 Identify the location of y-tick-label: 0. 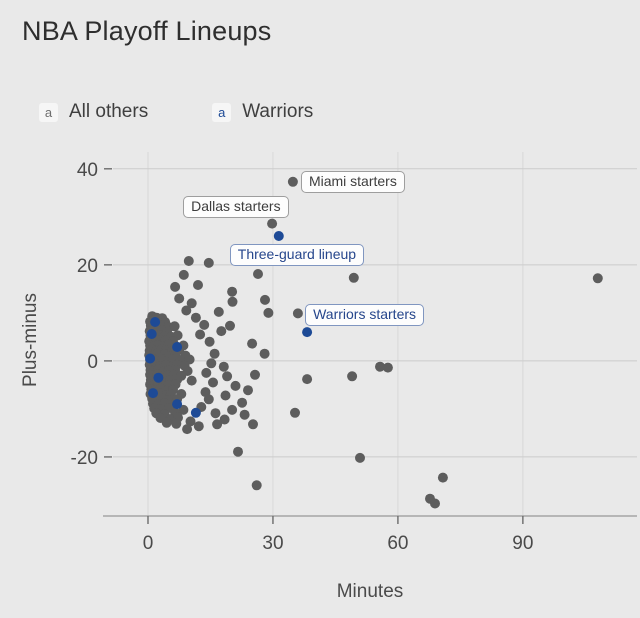
(92, 362).